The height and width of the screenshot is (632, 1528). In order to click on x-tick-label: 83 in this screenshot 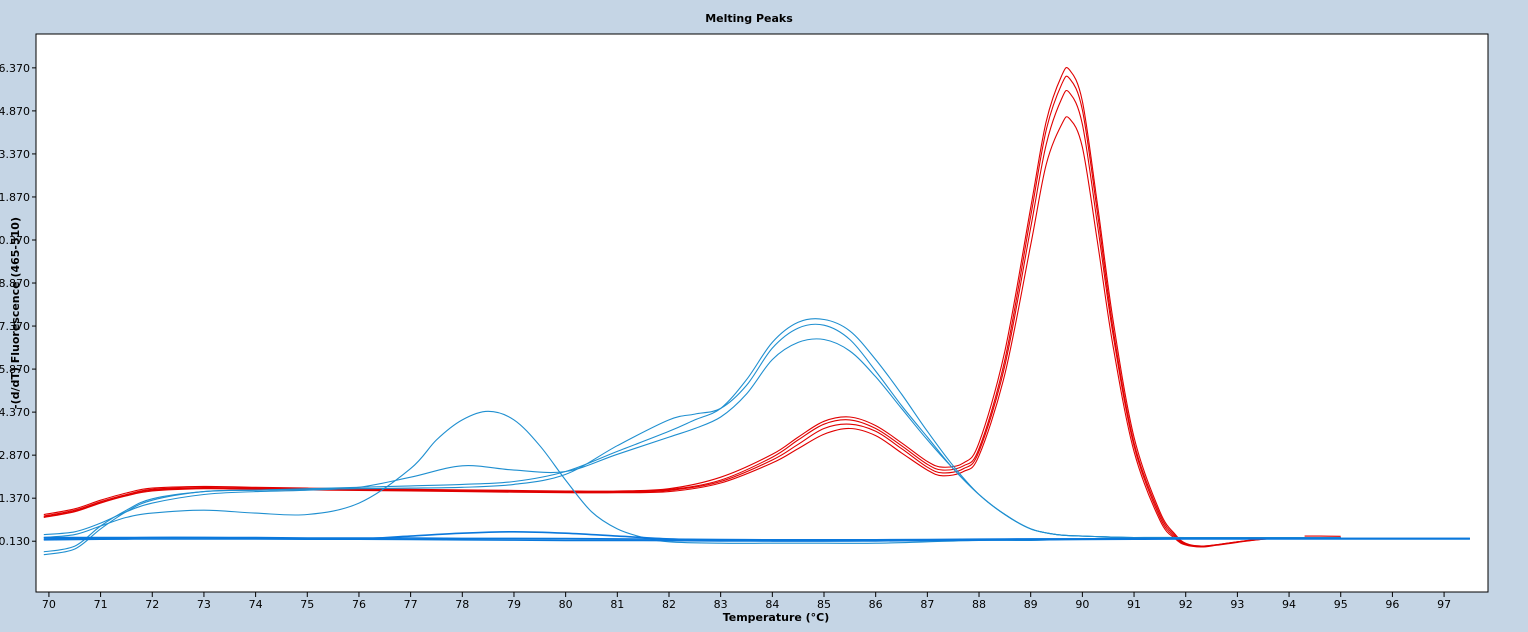, I will do `click(721, 604)`.